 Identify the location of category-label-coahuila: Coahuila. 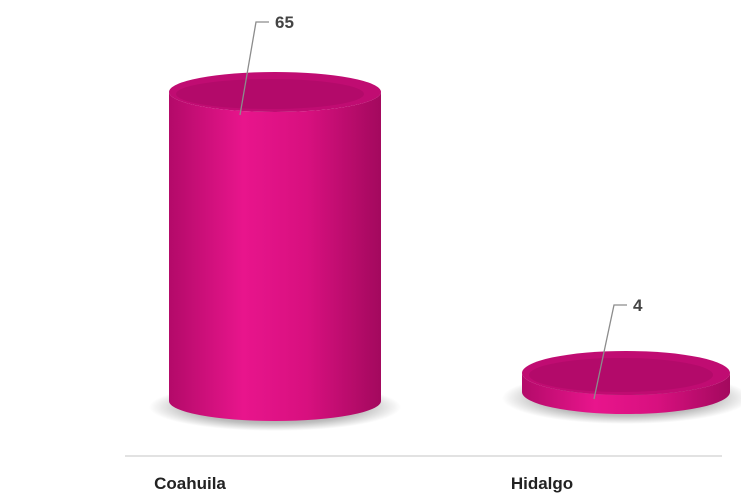
(190, 483).